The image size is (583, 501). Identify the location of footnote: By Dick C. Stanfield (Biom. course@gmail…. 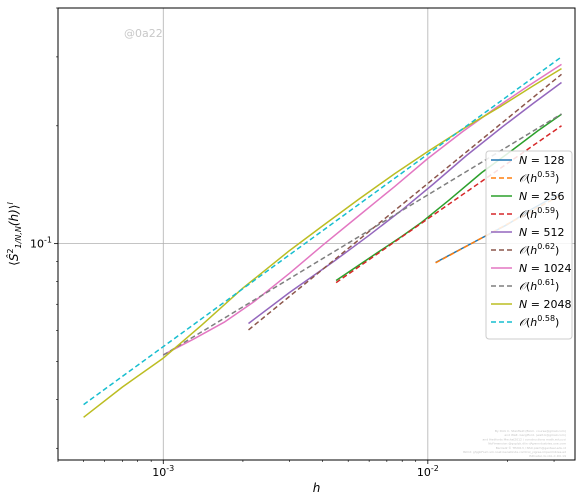
(514, 443).